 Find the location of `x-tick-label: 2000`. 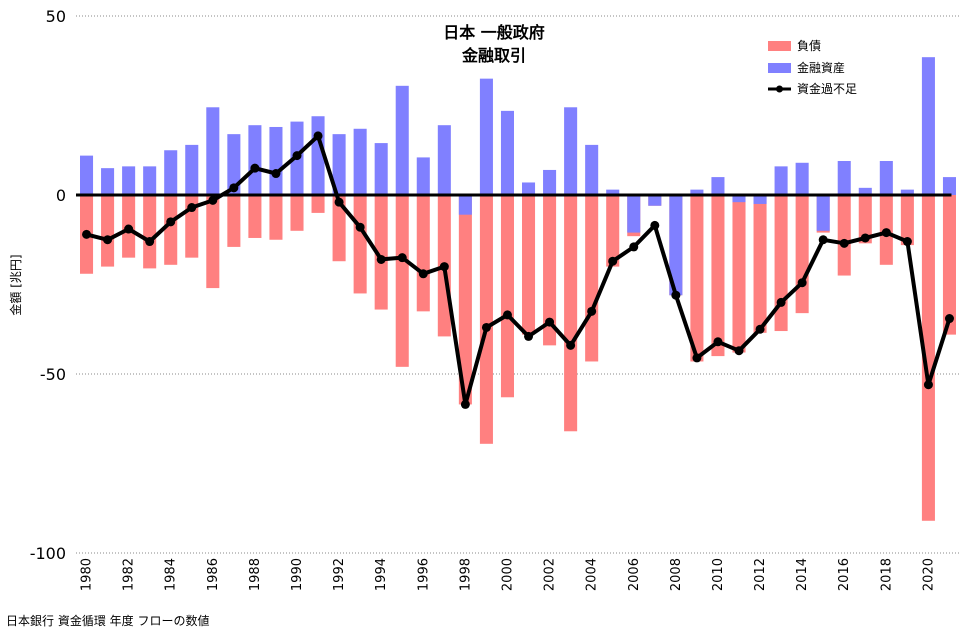

x-tick-label: 2000 is located at coordinates (507, 574).